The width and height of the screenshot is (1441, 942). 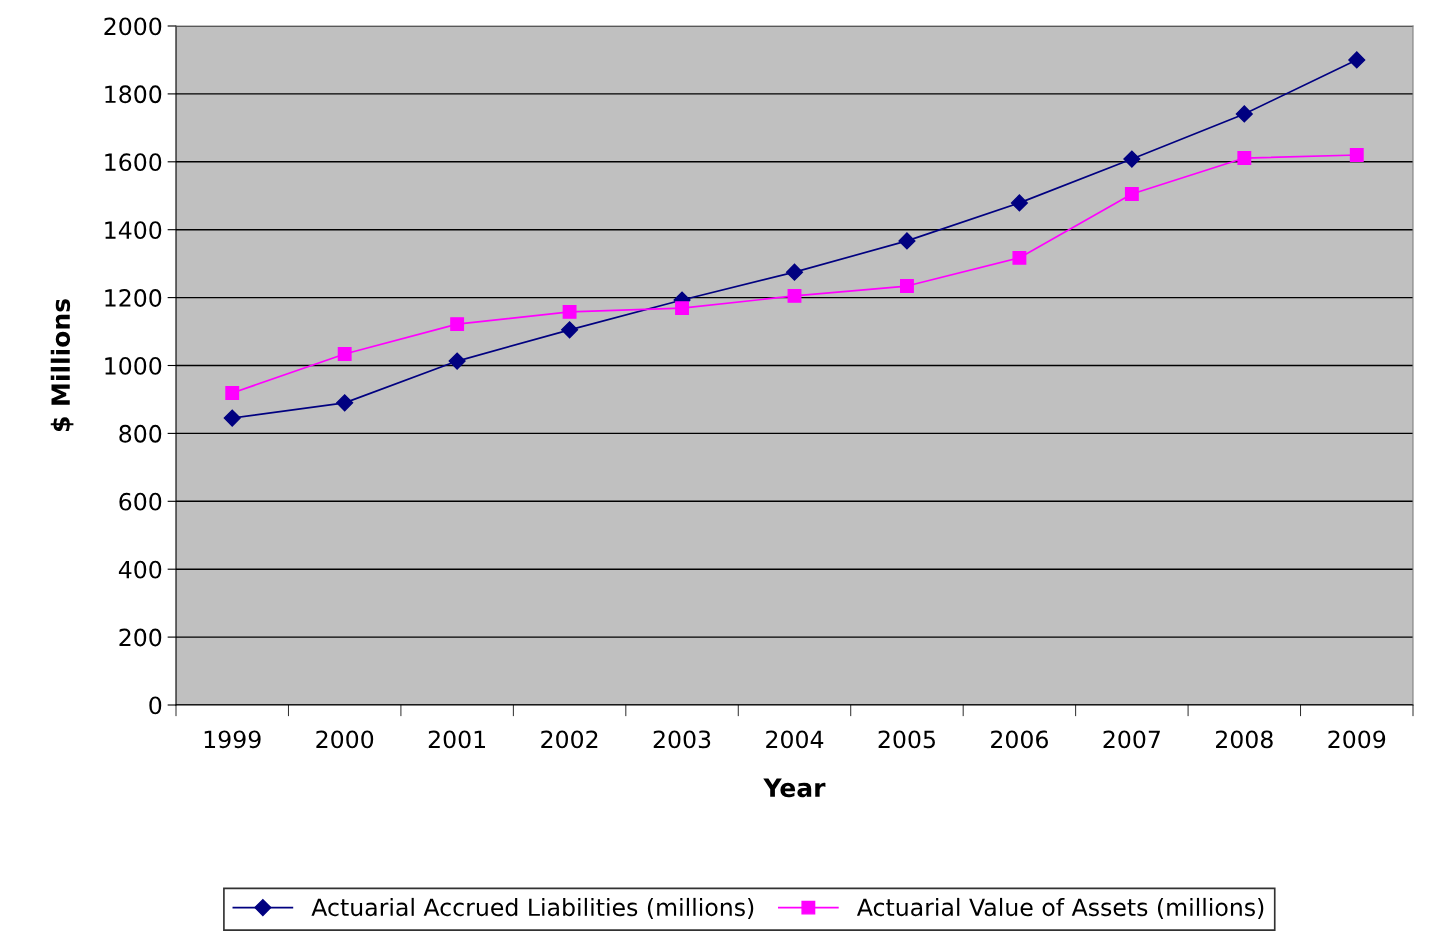 What do you see at coordinates (1019, 739) in the screenshot?
I see `x-tick-label: 2006` at bounding box center [1019, 739].